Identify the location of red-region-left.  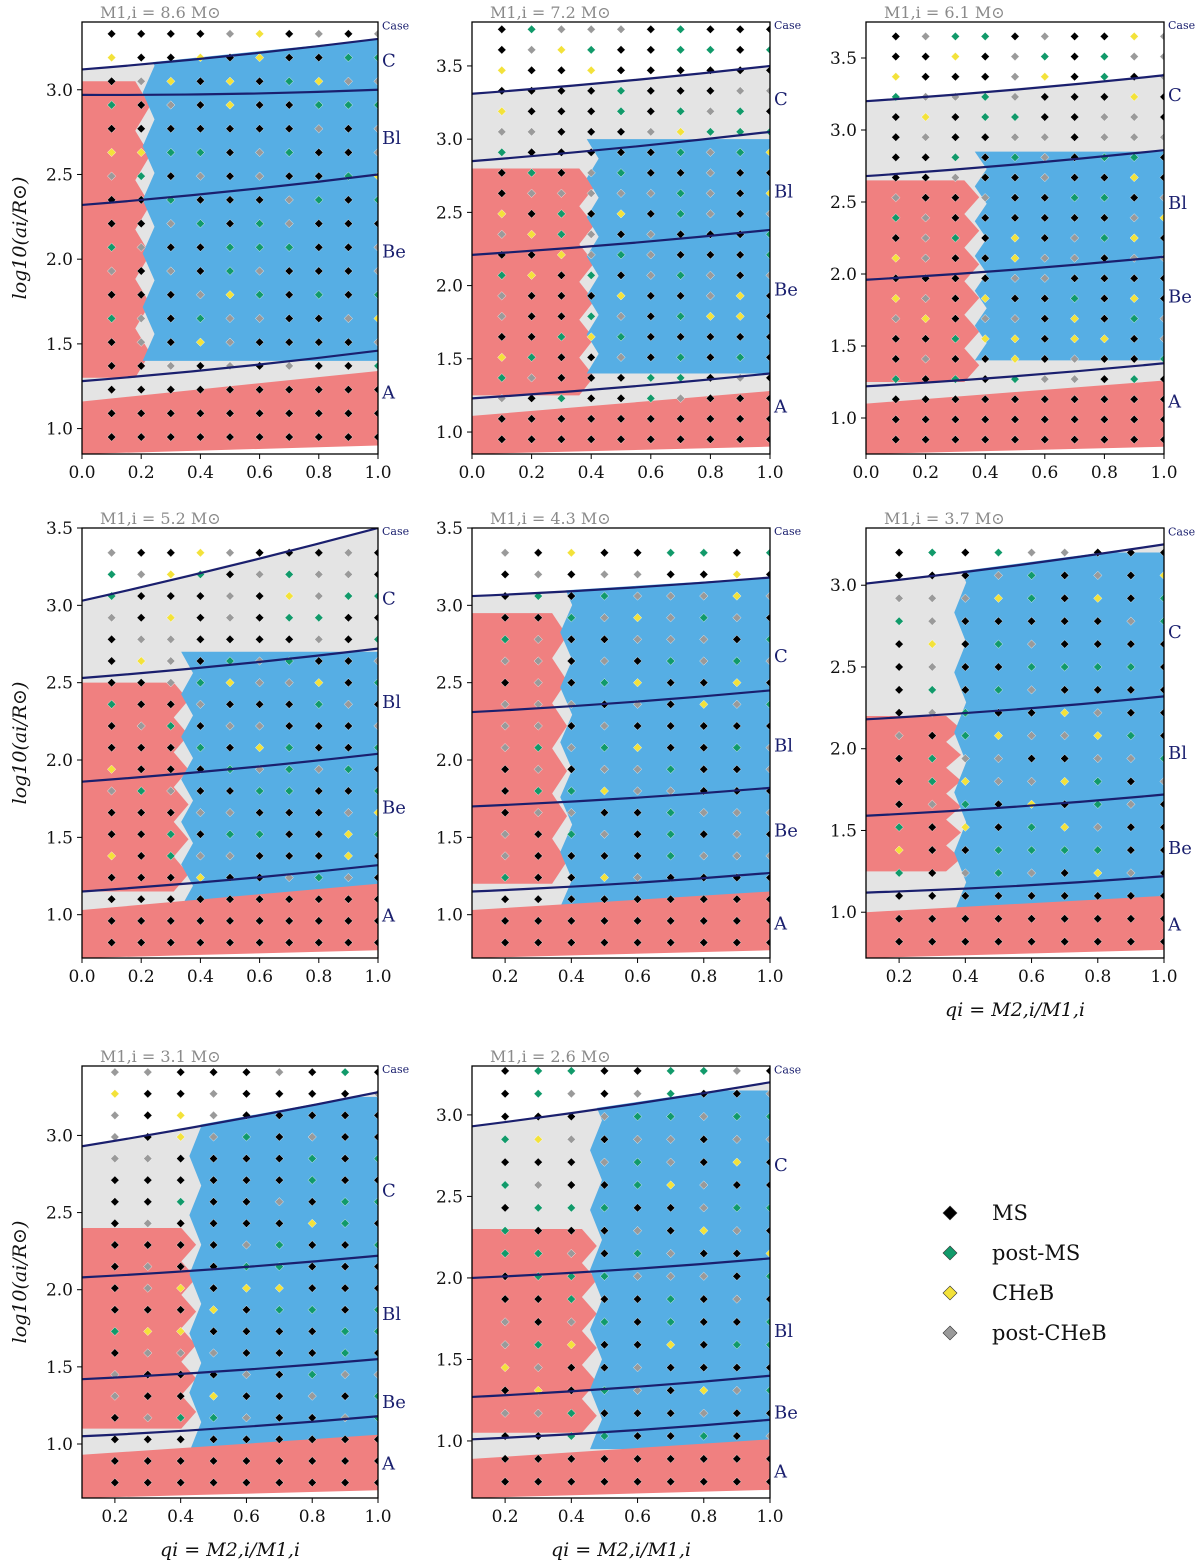
(914, 794).